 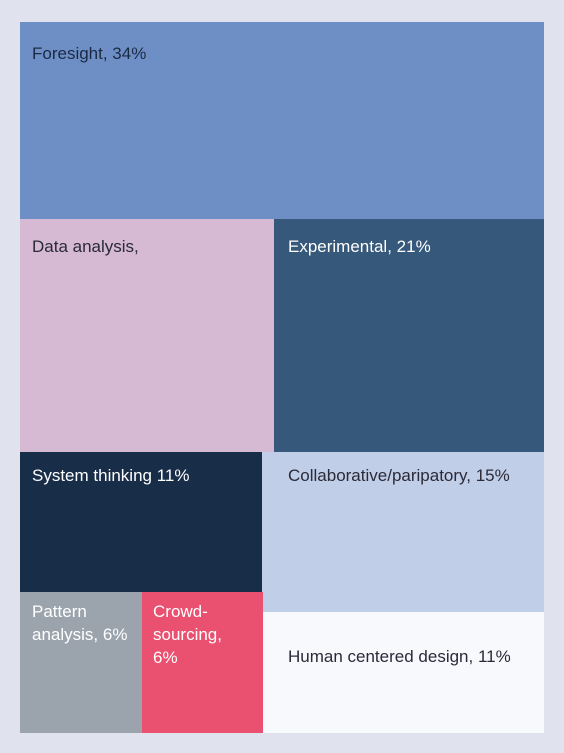 What do you see at coordinates (202, 662) in the screenshot?
I see `tile-crowd-sourcing: Crowd- sourcing, 6%` at bounding box center [202, 662].